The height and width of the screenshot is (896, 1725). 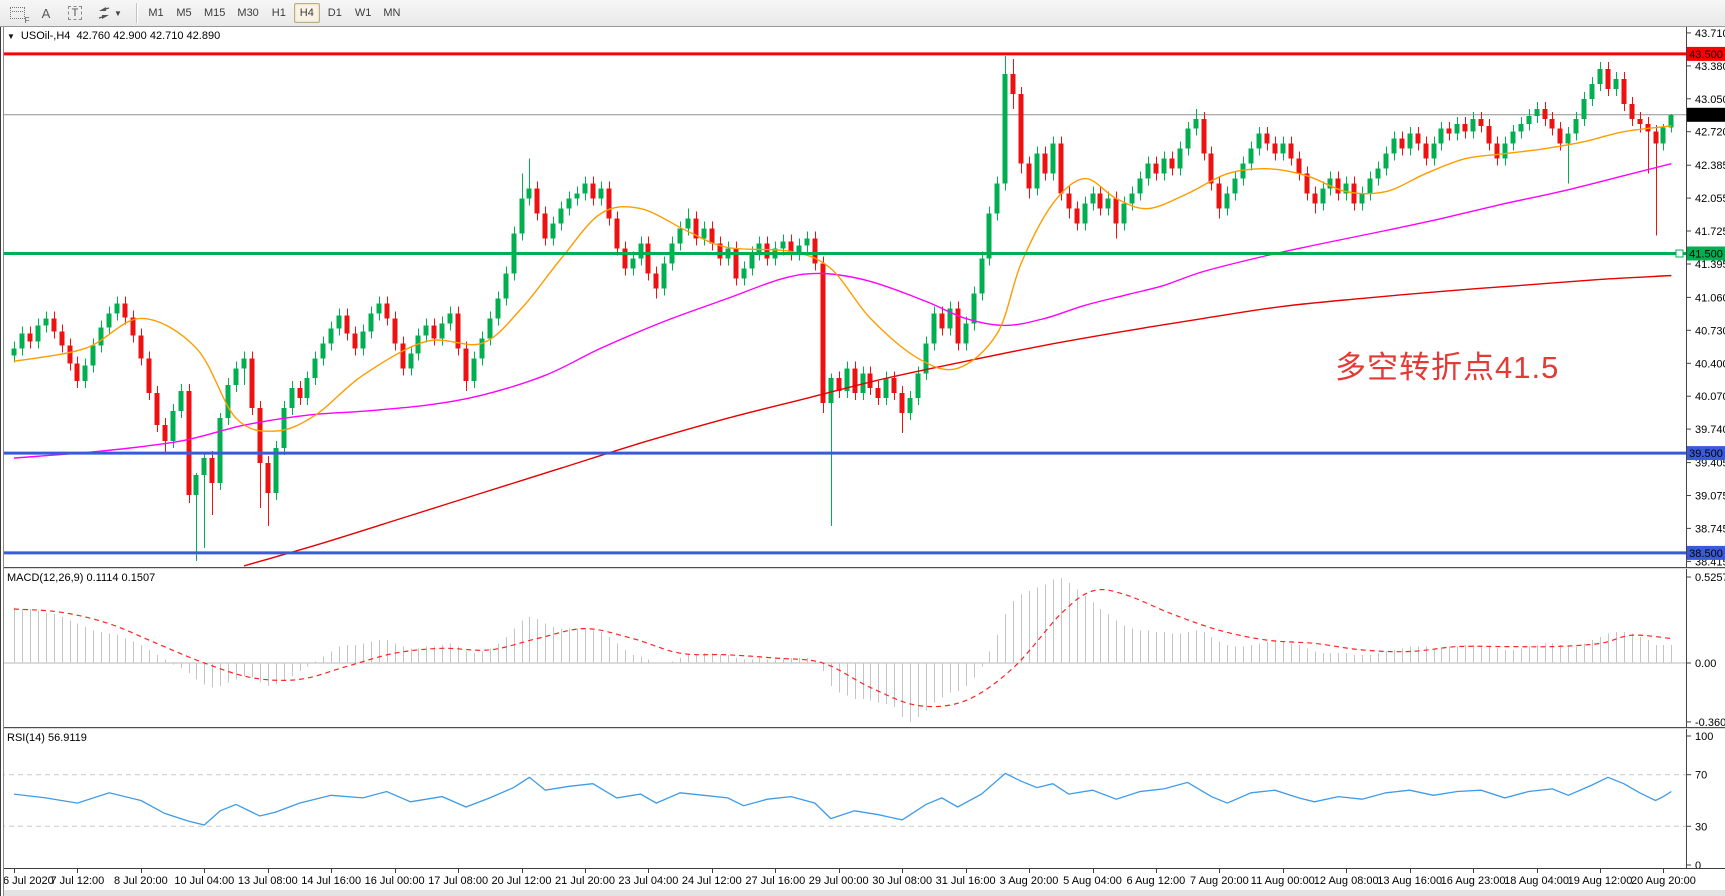 I want to click on time-label: 20 Jul 12:00, so click(x=521, y=881).